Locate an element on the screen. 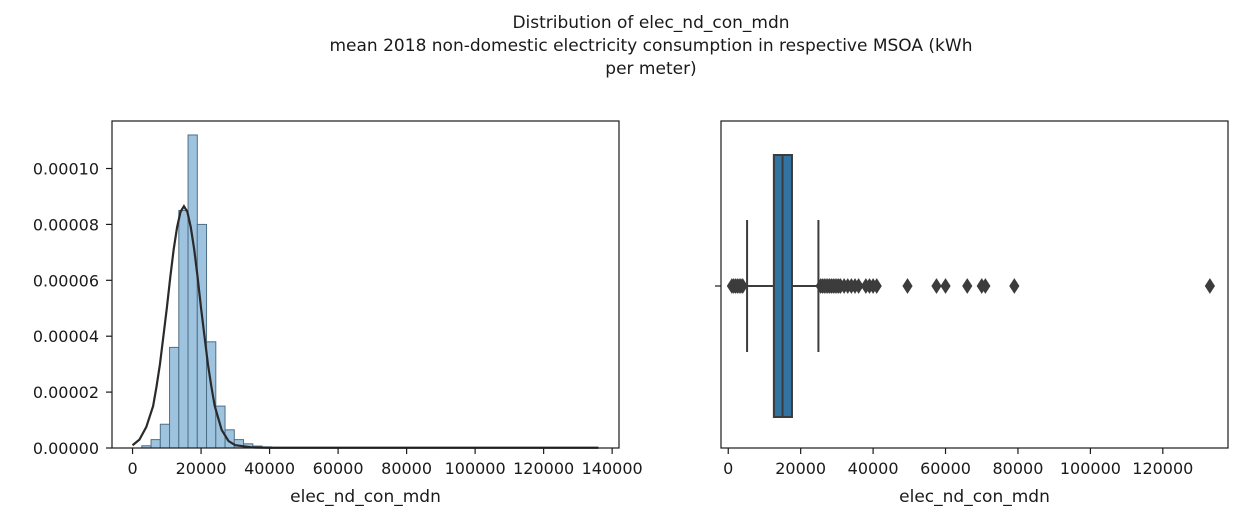  boxplot-x-ticks: 0 20000 40000 60000 80000 100000 120000 is located at coordinates (958, 463).